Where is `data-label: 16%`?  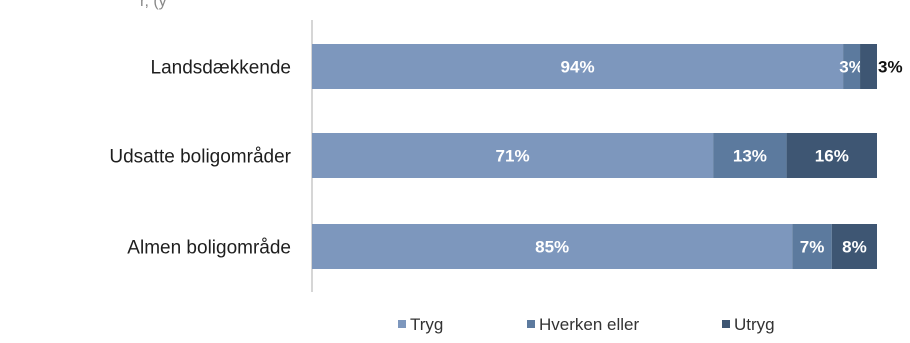
data-label: 16% is located at coordinates (832, 156).